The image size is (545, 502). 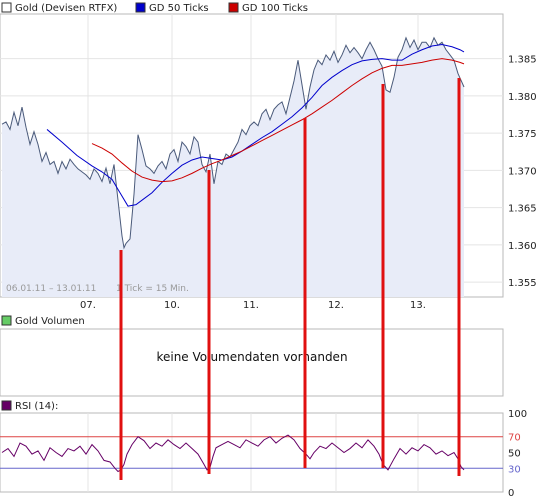 What do you see at coordinates (172, 305) in the screenshot?
I see `price-x-tick-label: 10.` at bounding box center [172, 305].